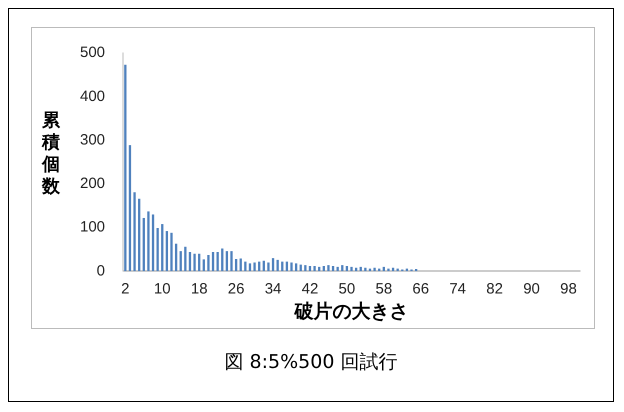 This screenshot has width=624, height=412. I want to click on y-tick-label: 300, so click(93, 139).